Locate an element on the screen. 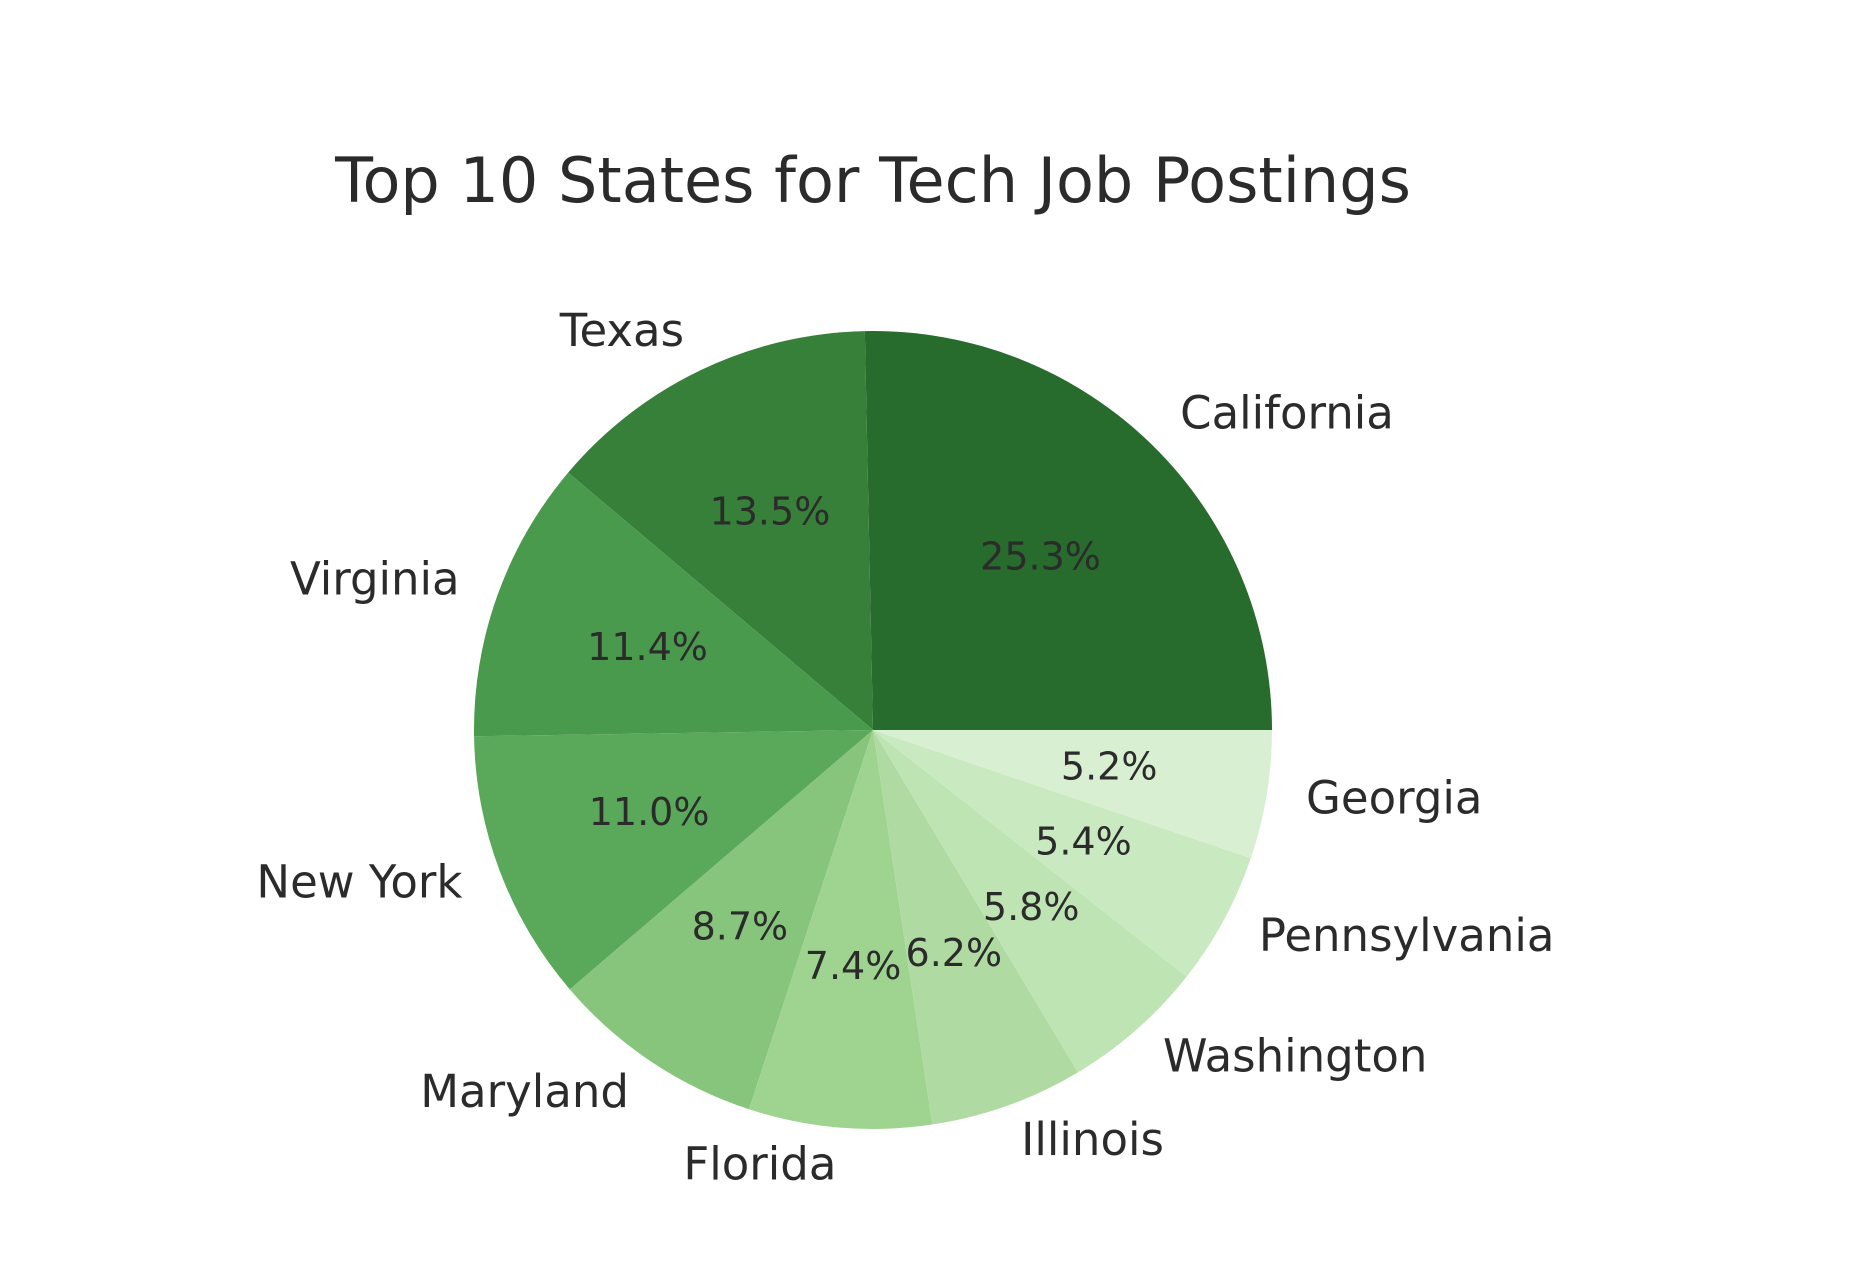 This screenshot has height=1280, width=1855. value-label: 5.2% is located at coordinates (1109, 766).